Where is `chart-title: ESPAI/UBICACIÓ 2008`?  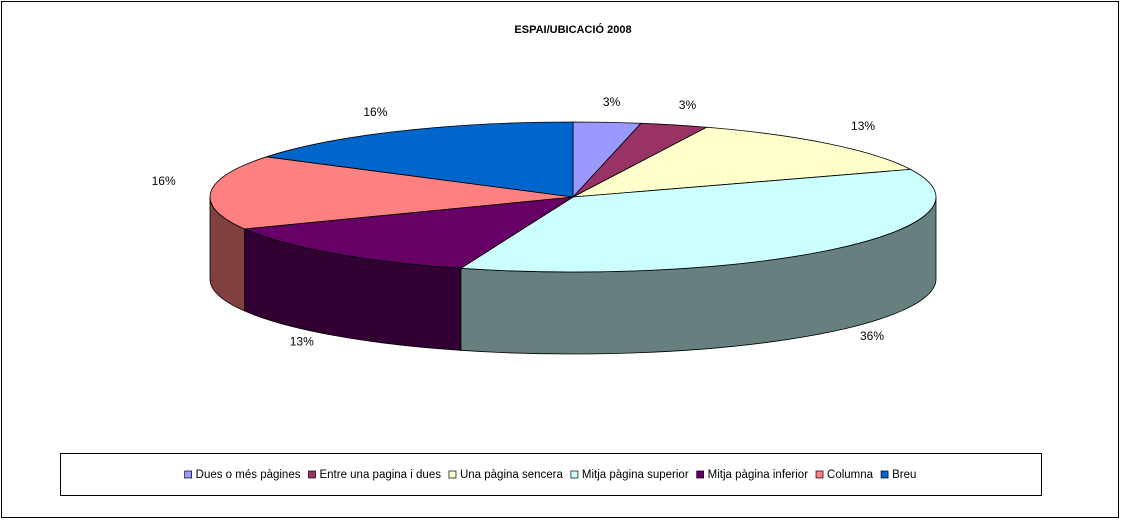
chart-title: ESPAI/UBICACIÓ 2008 is located at coordinates (572, 29).